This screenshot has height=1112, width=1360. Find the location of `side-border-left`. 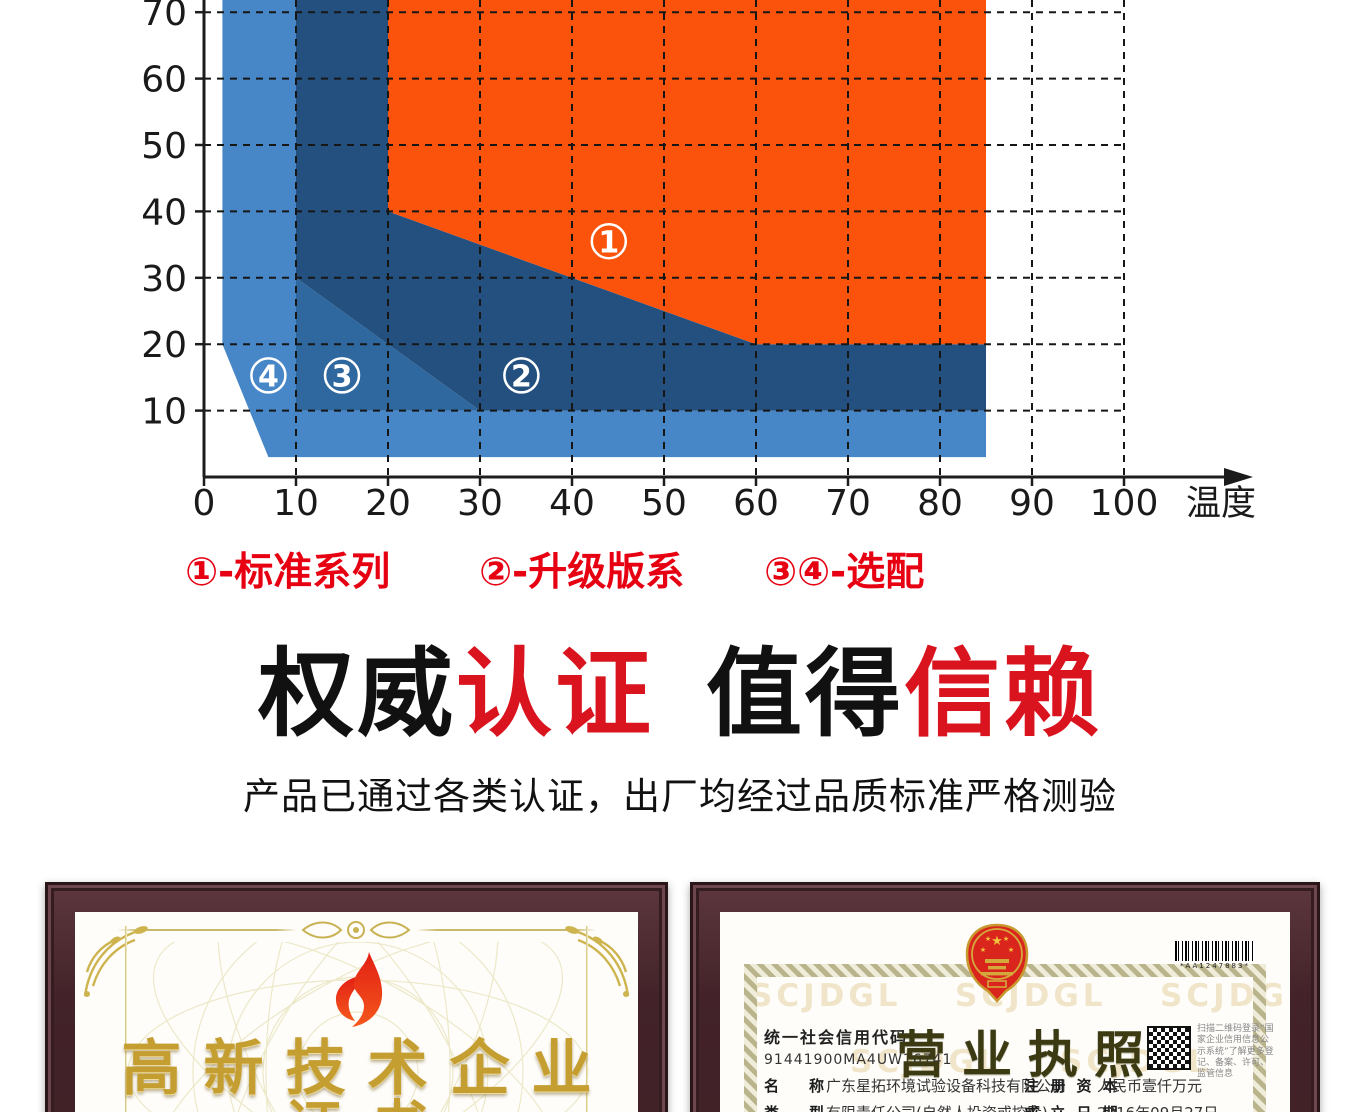

side-border-left is located at coordinates (126, 1019).